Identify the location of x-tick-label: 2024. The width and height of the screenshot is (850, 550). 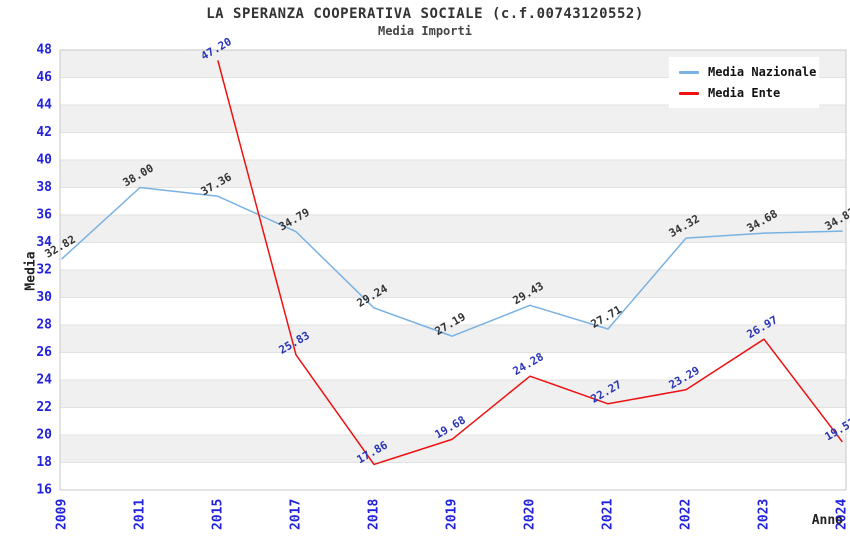
(842, 514).